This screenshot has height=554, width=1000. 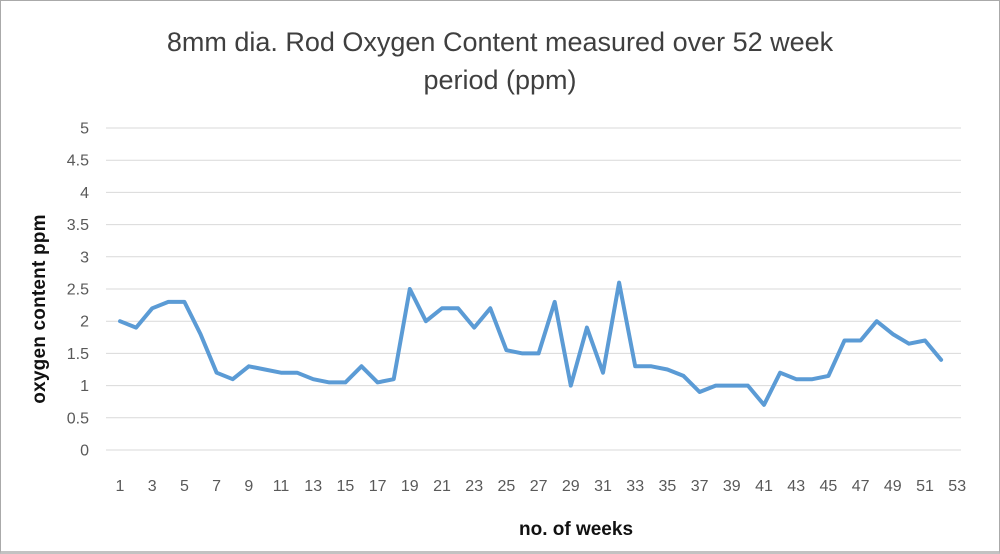 What do you see at coordinates (507, 486) in the screenshot?
I see `x-tick-label: 25` at bounding box center [507, 486].